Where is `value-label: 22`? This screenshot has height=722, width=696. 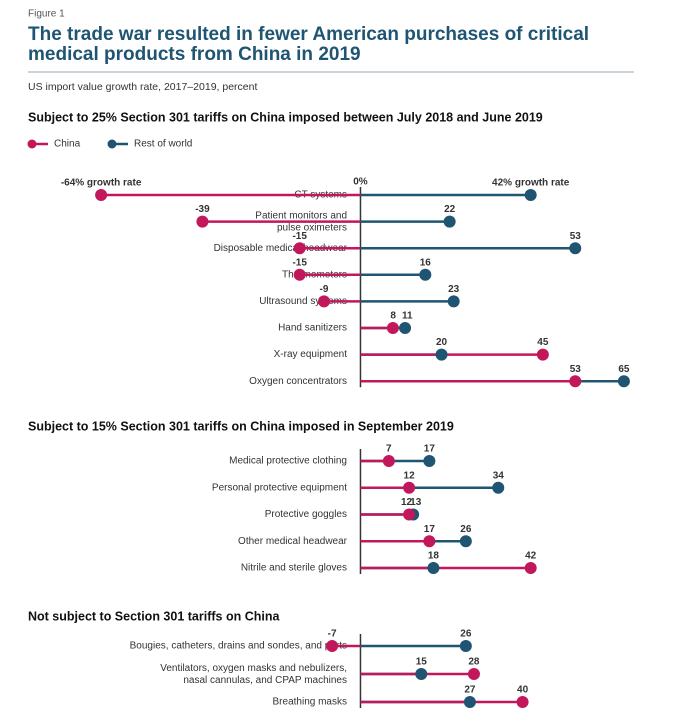
value-label: 22 is located at coordinates (450, 209).